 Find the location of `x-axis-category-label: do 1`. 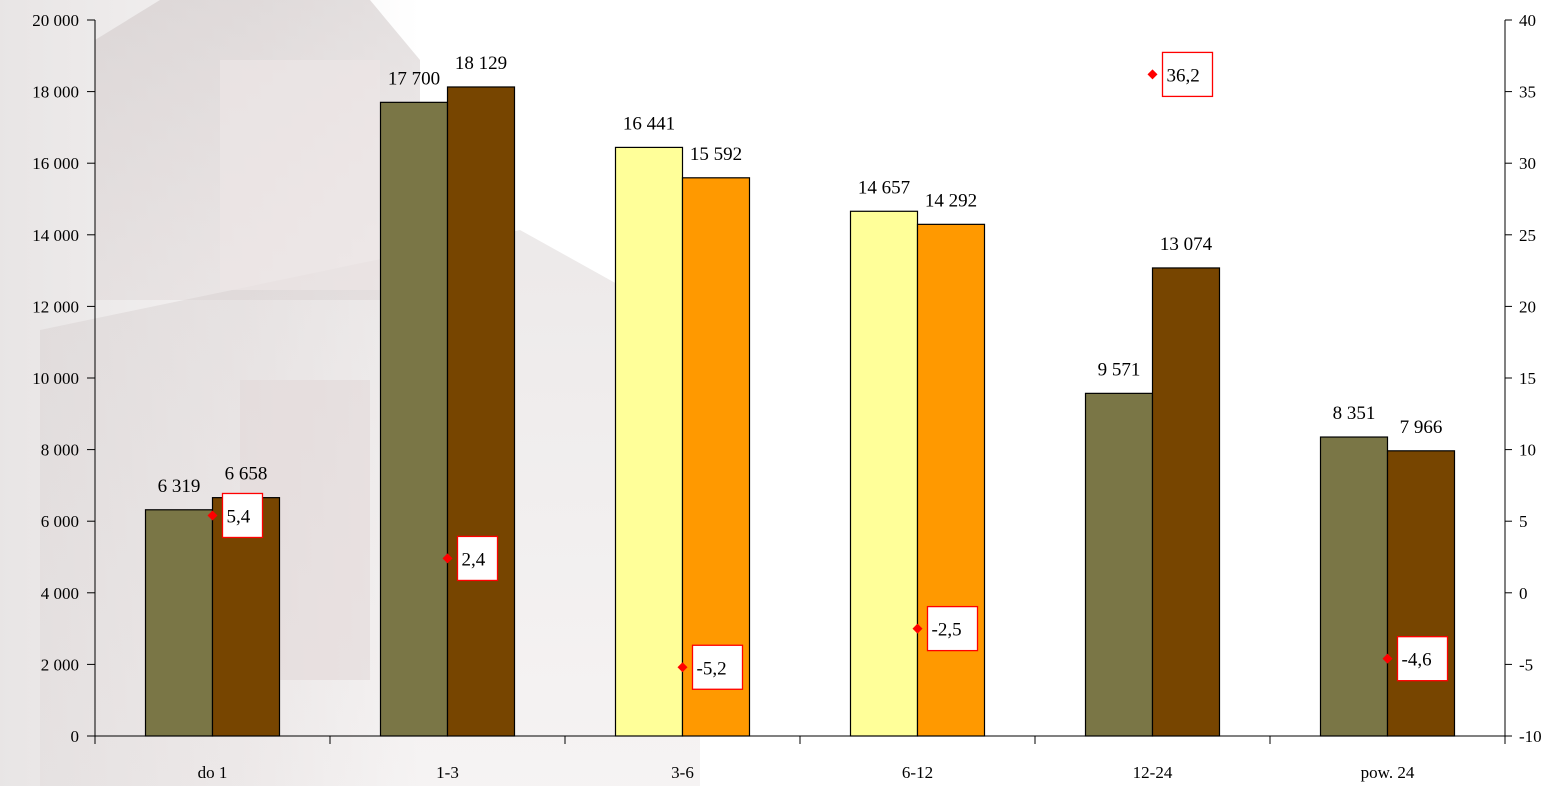

x-axis-category-label: do 1 is located at coordinates (213, 772).